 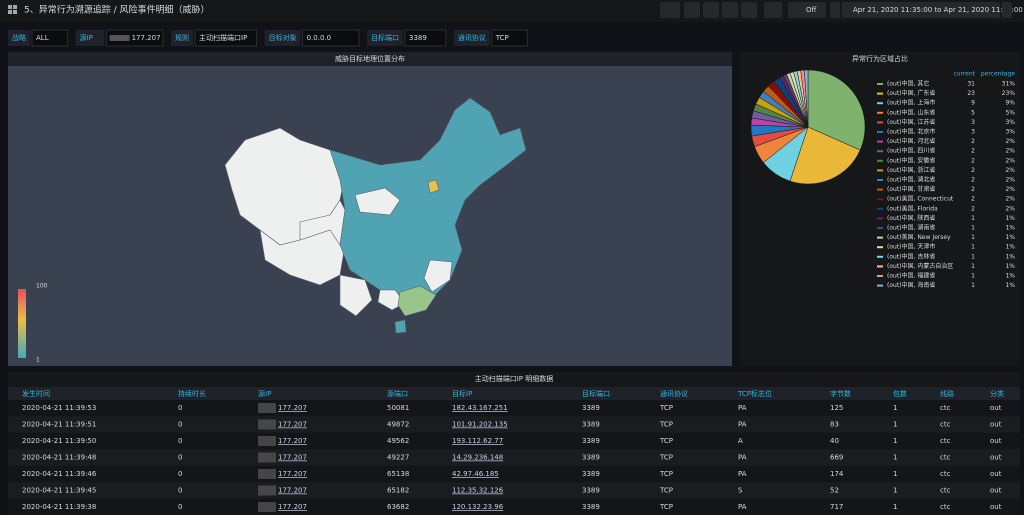 What do you see at coordinates (908, 84) in the screenshot?
I see `legend-name: (out)中国, 其它` at bounding box center [908, 84].